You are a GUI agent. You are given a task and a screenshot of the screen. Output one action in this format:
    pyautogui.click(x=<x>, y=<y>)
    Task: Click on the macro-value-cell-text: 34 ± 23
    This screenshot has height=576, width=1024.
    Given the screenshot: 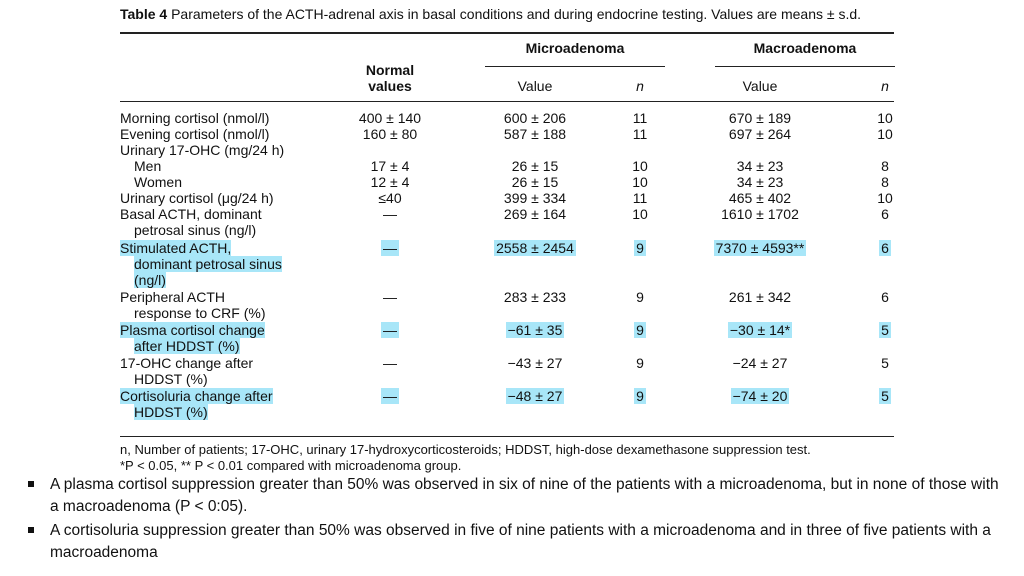 What is the action you would take?
    pyautogui.click(x=760, y=182)
    